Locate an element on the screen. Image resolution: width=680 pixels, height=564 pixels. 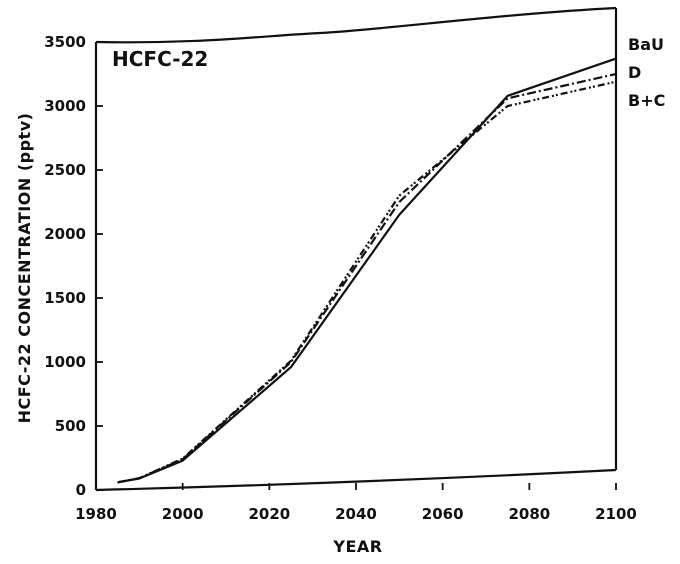
x-tick-label: 2080 is located at coordinates (529, 514).